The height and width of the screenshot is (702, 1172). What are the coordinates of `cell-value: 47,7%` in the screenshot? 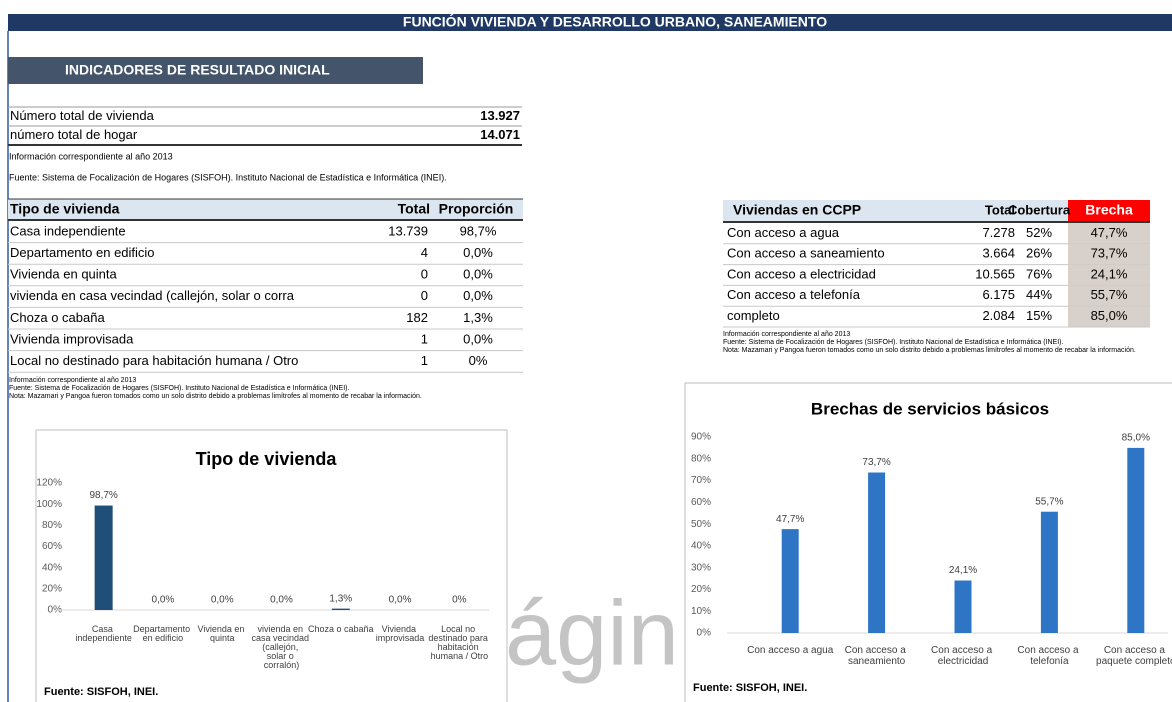 It's located at (1109, 232).